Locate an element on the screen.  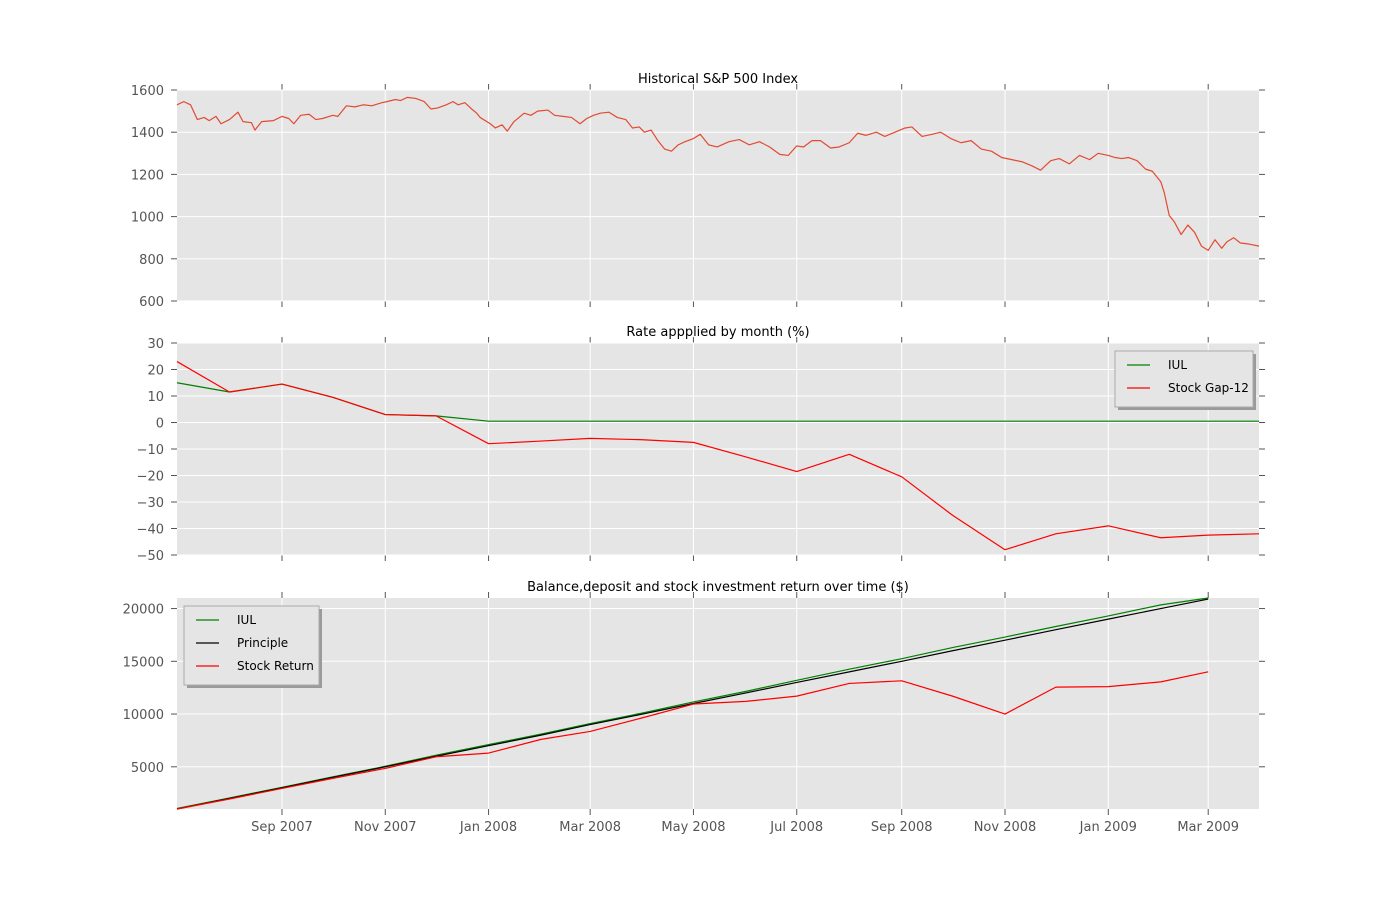
x-tick-label: Nov 2008 is located at coordinates (1005, 827).